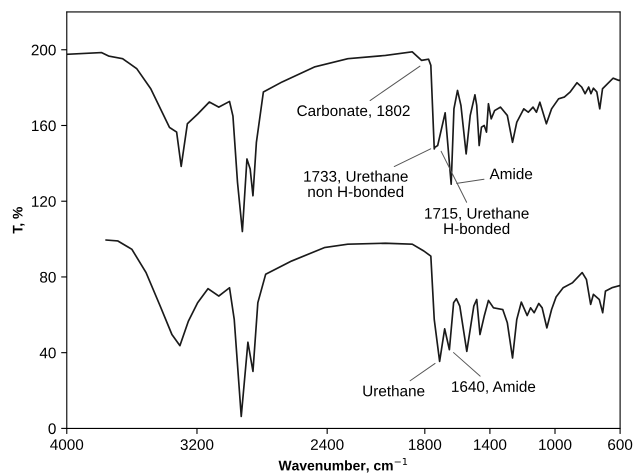  Describe the element at coordinates (555, 444) in the screenshot. I see `x-tick-label: 1000` at that location.